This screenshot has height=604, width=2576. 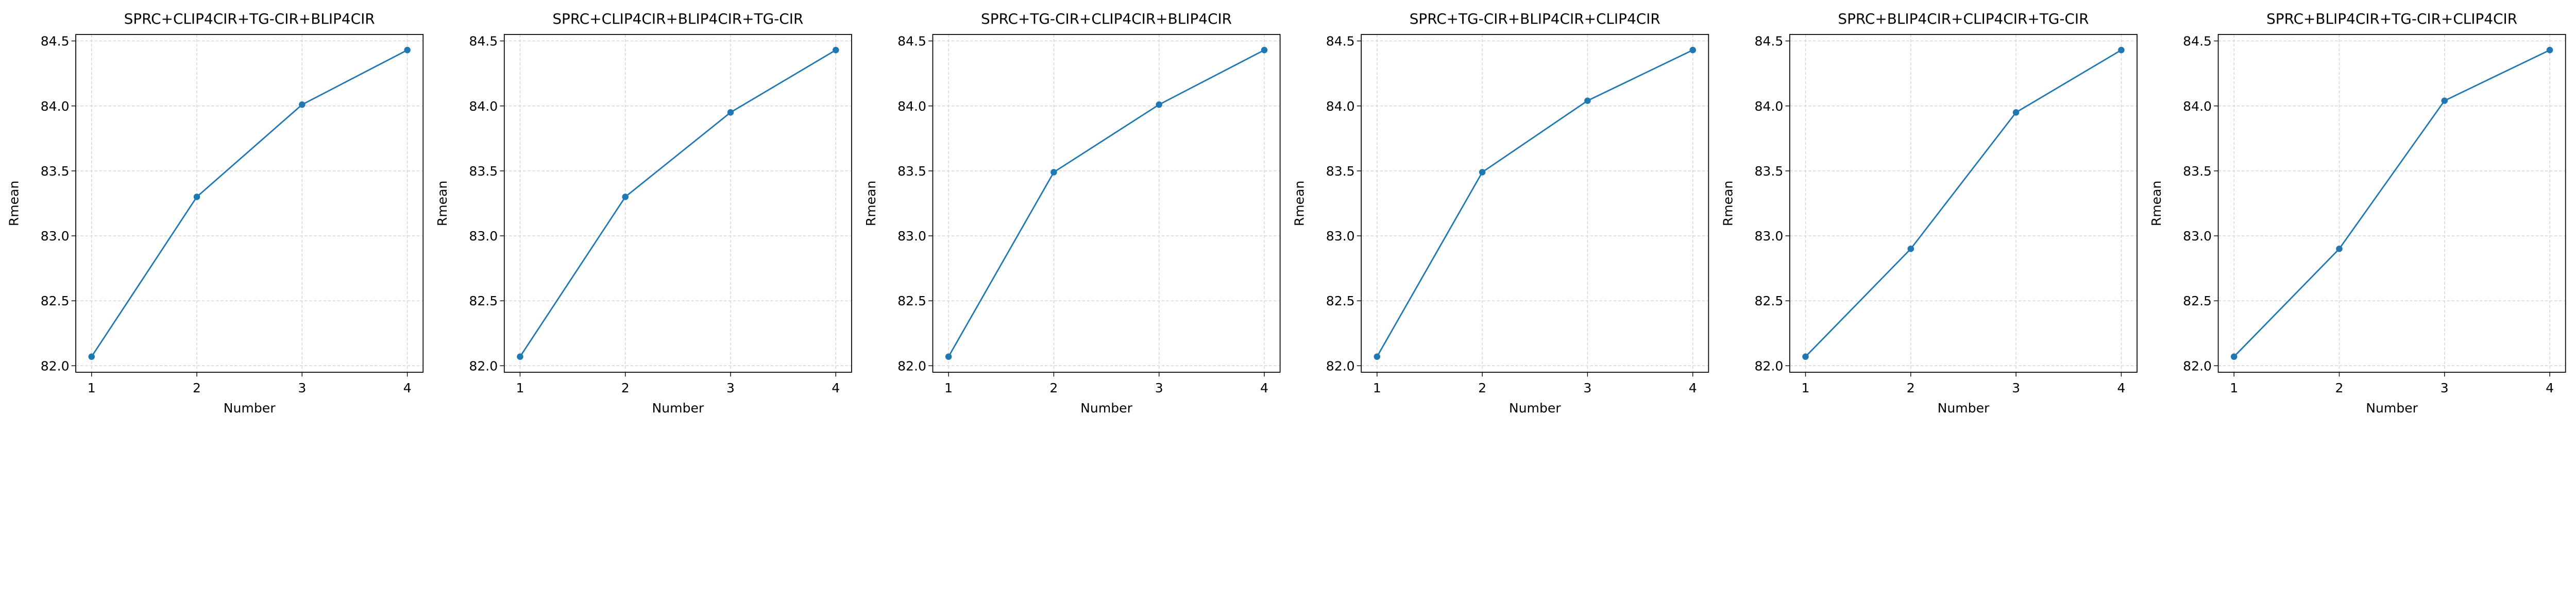 I want to click on subplot-title: SPRC+BLIP4CIR+CLIP4CIR+TG-CIR, so click(x=1963, y=18).